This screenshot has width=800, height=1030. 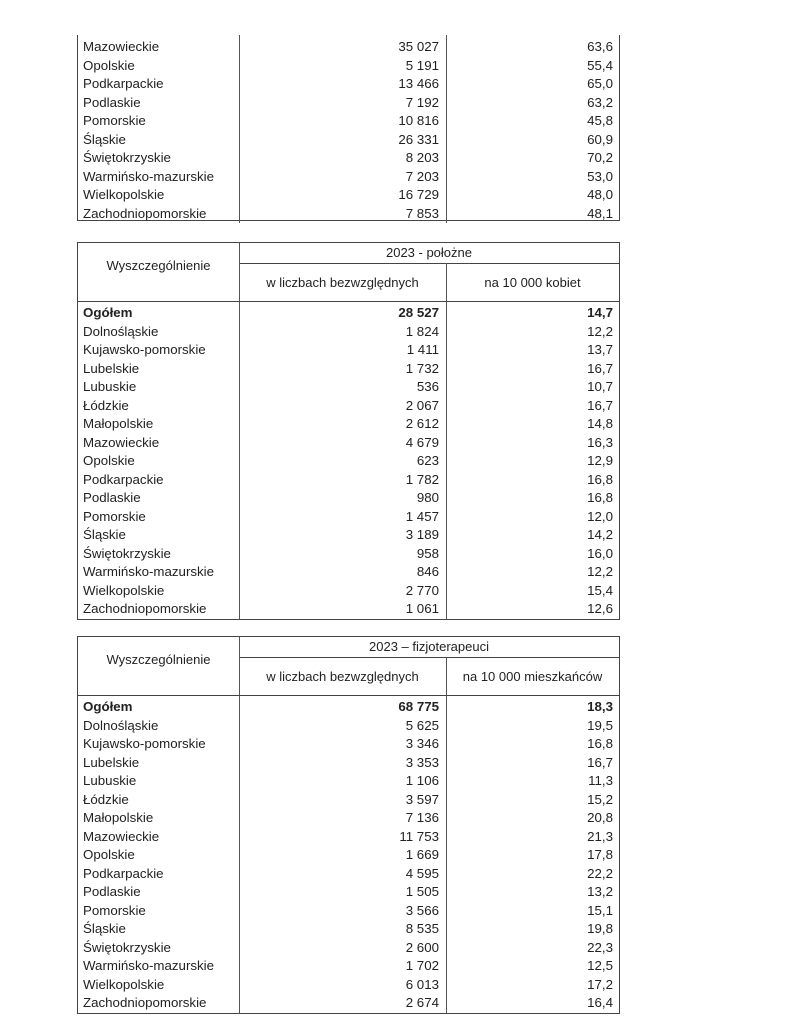 What do you see at coordinates (418, 46) in the screenshot?
I see `absolute-value: 35 027` at bounding box center [418, 46].